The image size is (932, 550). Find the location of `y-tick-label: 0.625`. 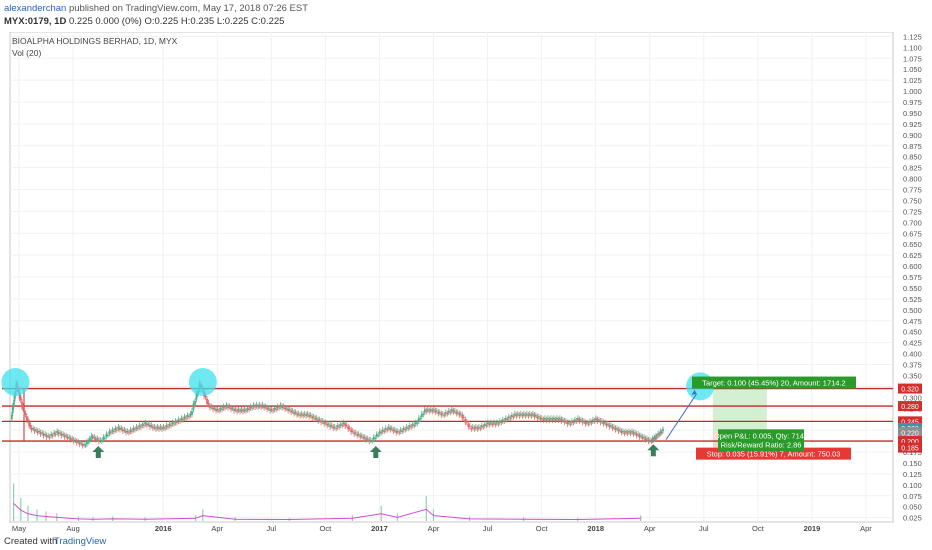

y-tick-label: 0.625 is located at coordinates (912, 255).